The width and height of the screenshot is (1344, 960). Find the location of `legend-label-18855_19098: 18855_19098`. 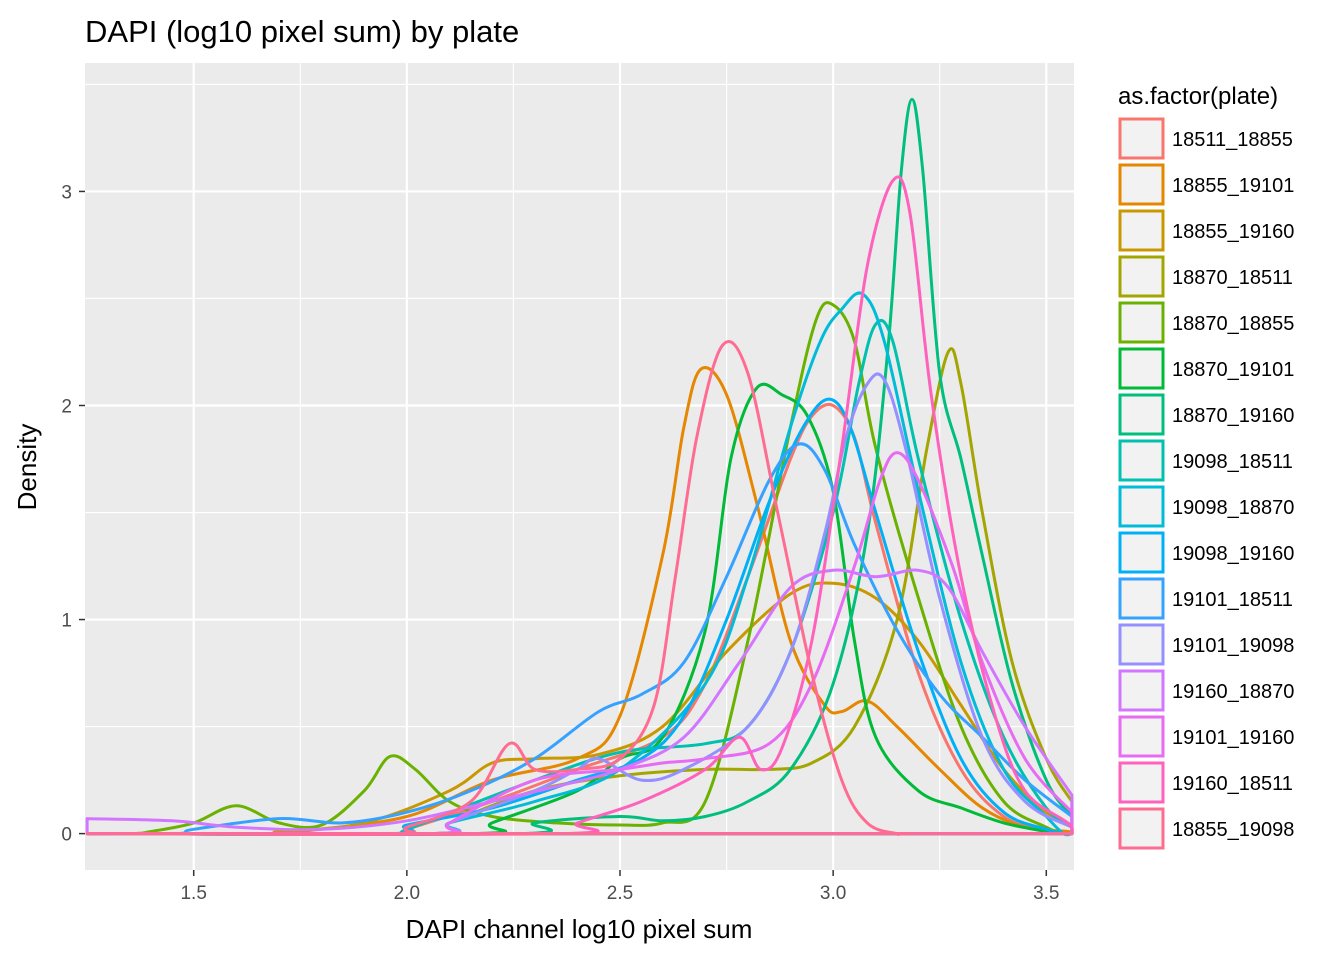

legend-label-18855_19098: 18855_19098 is located at coordinates (1233, 830).